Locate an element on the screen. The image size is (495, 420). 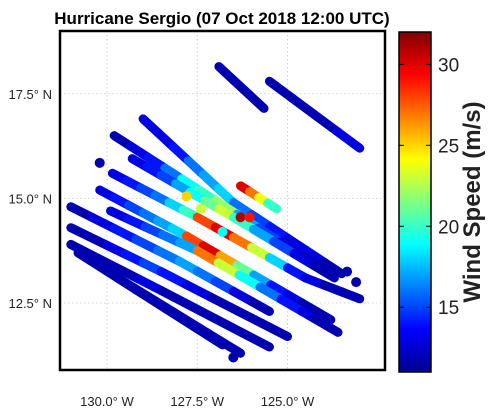
x-axis-ticks: 130.0° W 127.5° W 125.0° W is located at coordinates (197, 401).